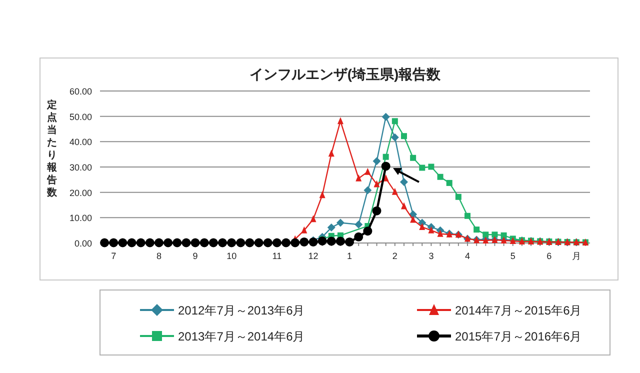 The width and height of the screenshot is (640, 373). What do you see at coordinates (313, 256) in the screenshot?
I see `x-tick-label: 12` at bounding box center [313, 256].